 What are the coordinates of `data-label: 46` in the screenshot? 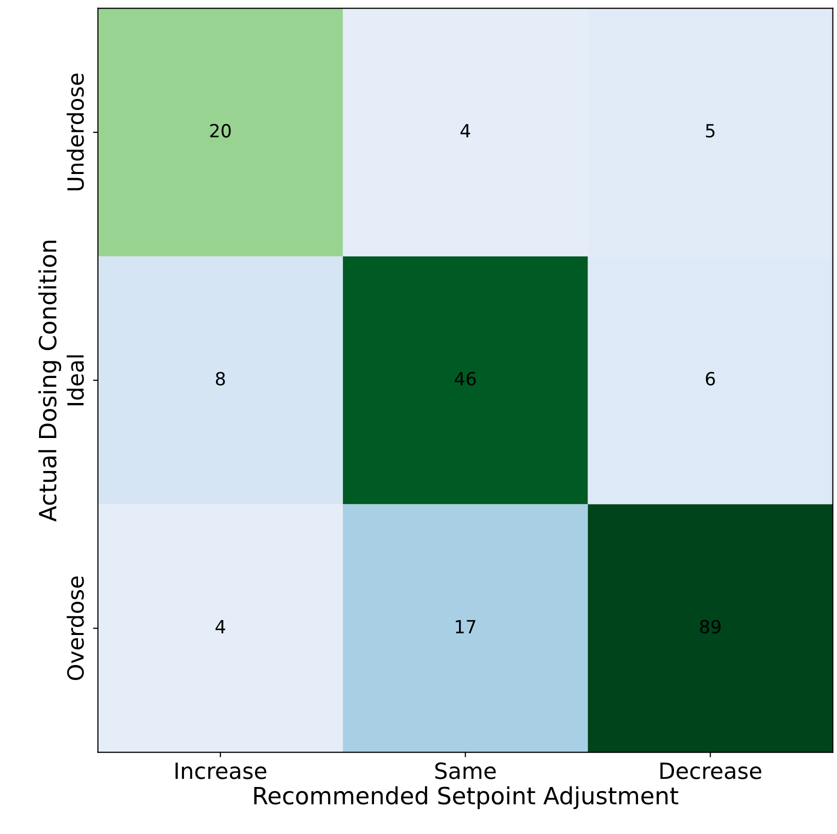 It's located at (465, 379).